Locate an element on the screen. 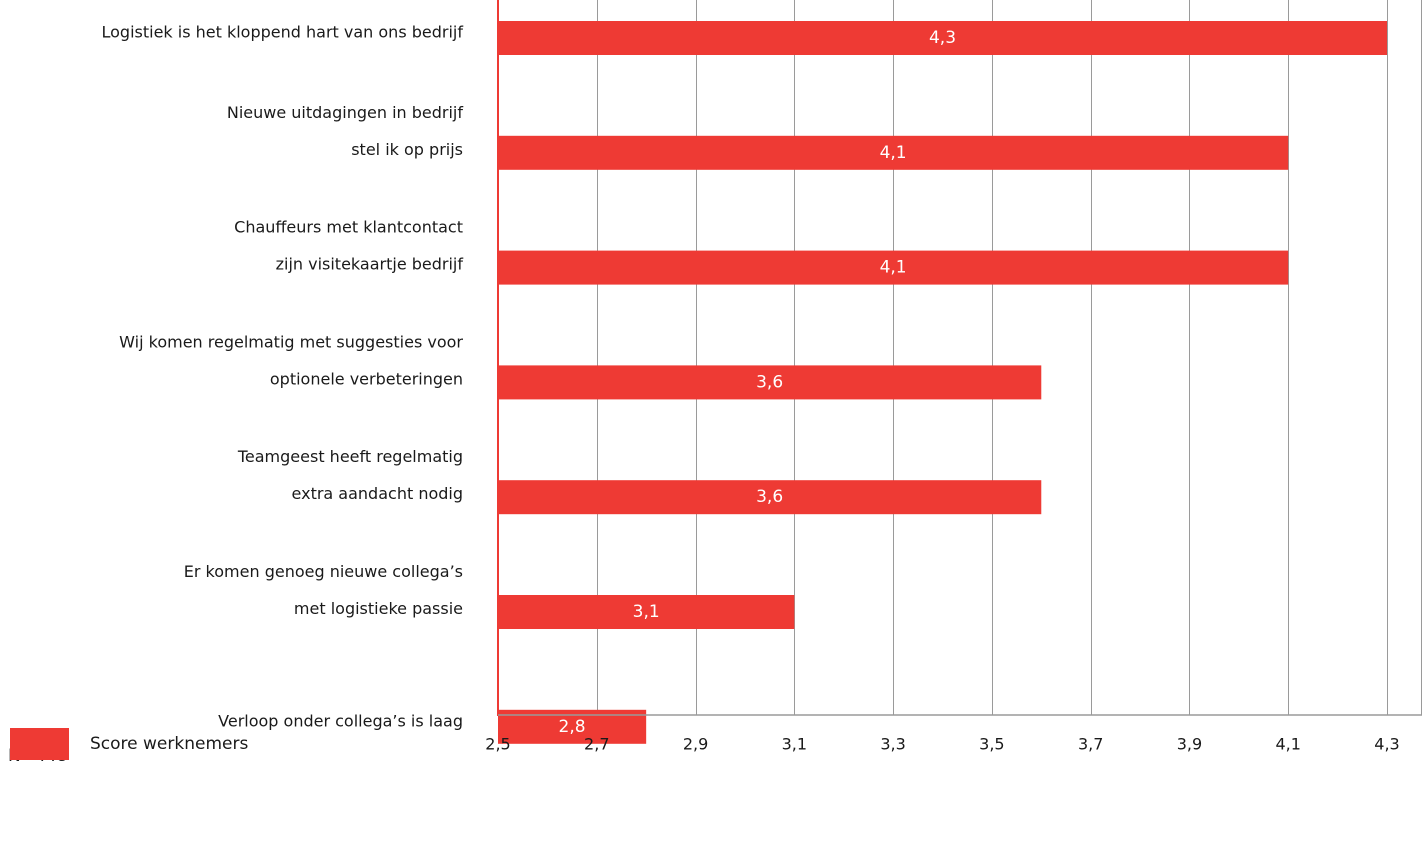 The width and height of the screenshot is (1422, 843). x-tick-label: 4,3 is located at coordinates (1386, 744).